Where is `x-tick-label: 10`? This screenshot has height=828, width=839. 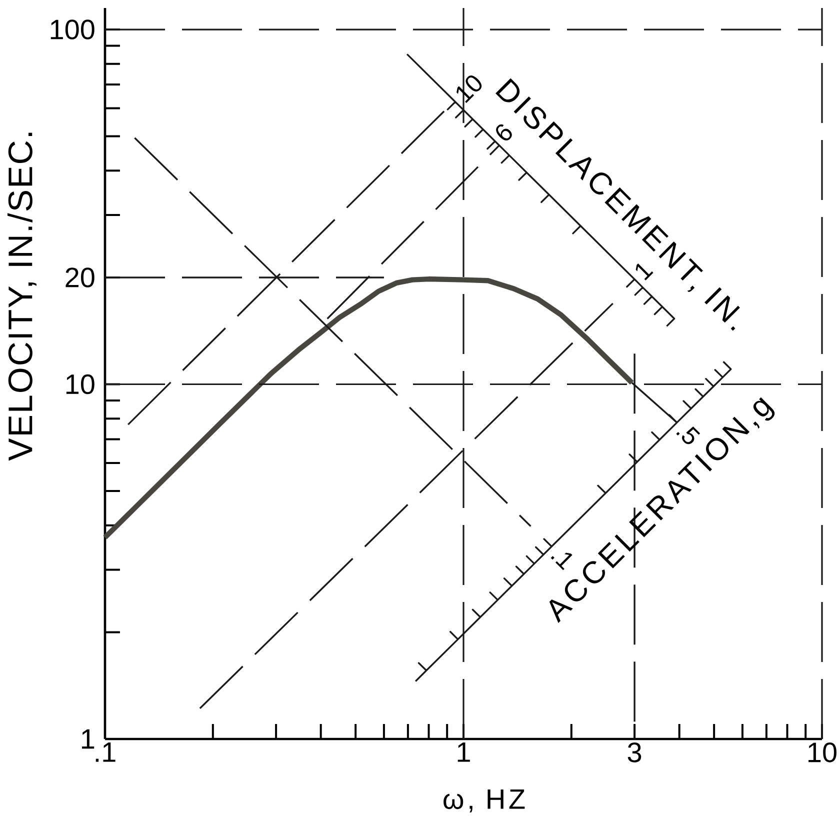
x-tick-label: 10 is located at coordinates (822, 752).